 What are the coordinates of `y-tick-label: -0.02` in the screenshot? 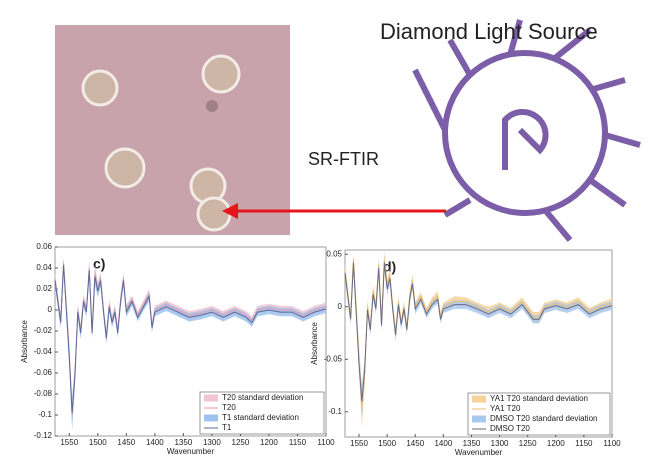 It's located at (43, 330).